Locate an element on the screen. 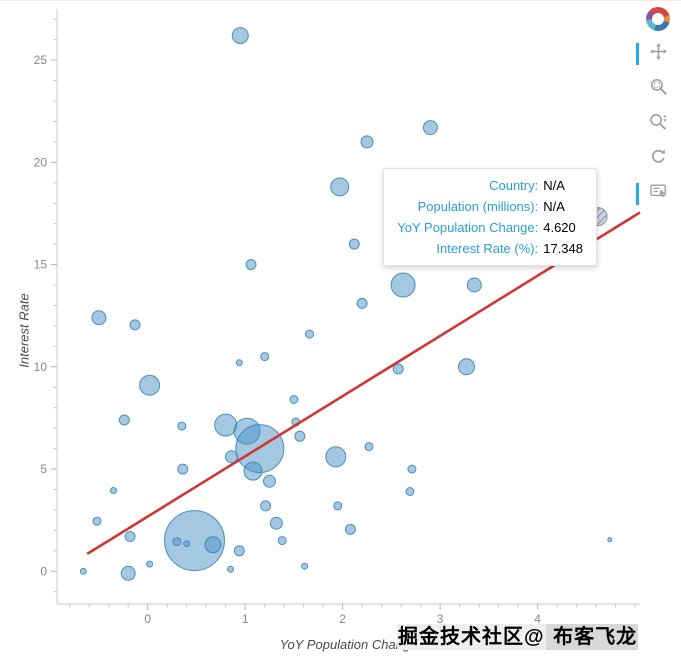 This screenshot has width=681, height=666. svg-text: 10 is located at coordinates (41, 367).